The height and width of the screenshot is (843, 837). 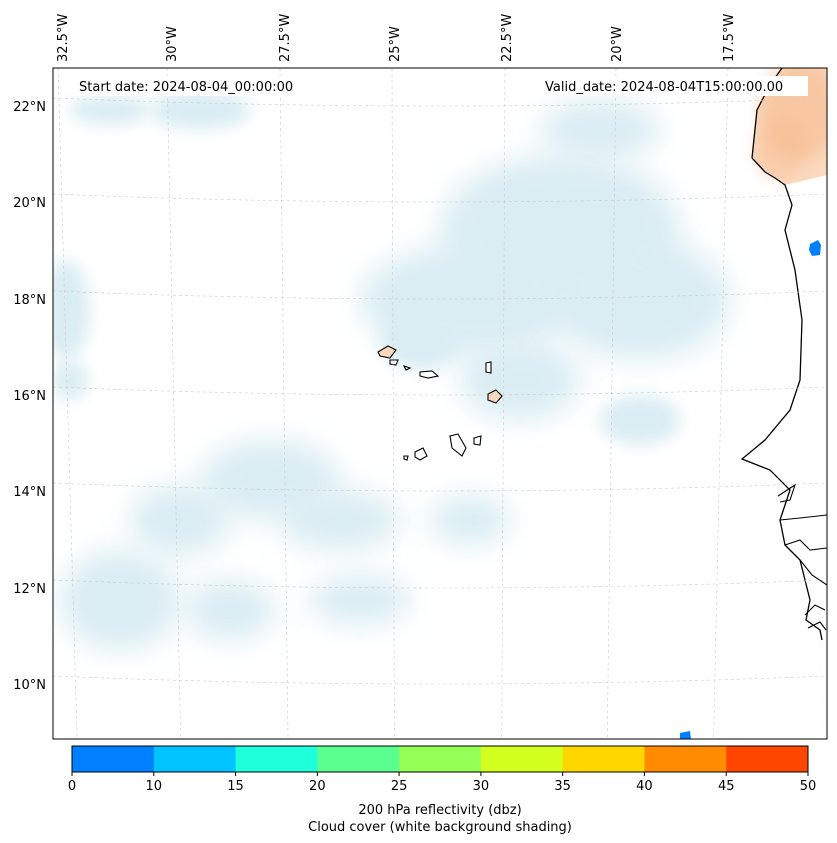 I want to click on start-date-label: Start date: 2024-08-04_00:00:00, so click(x=186, y=87).